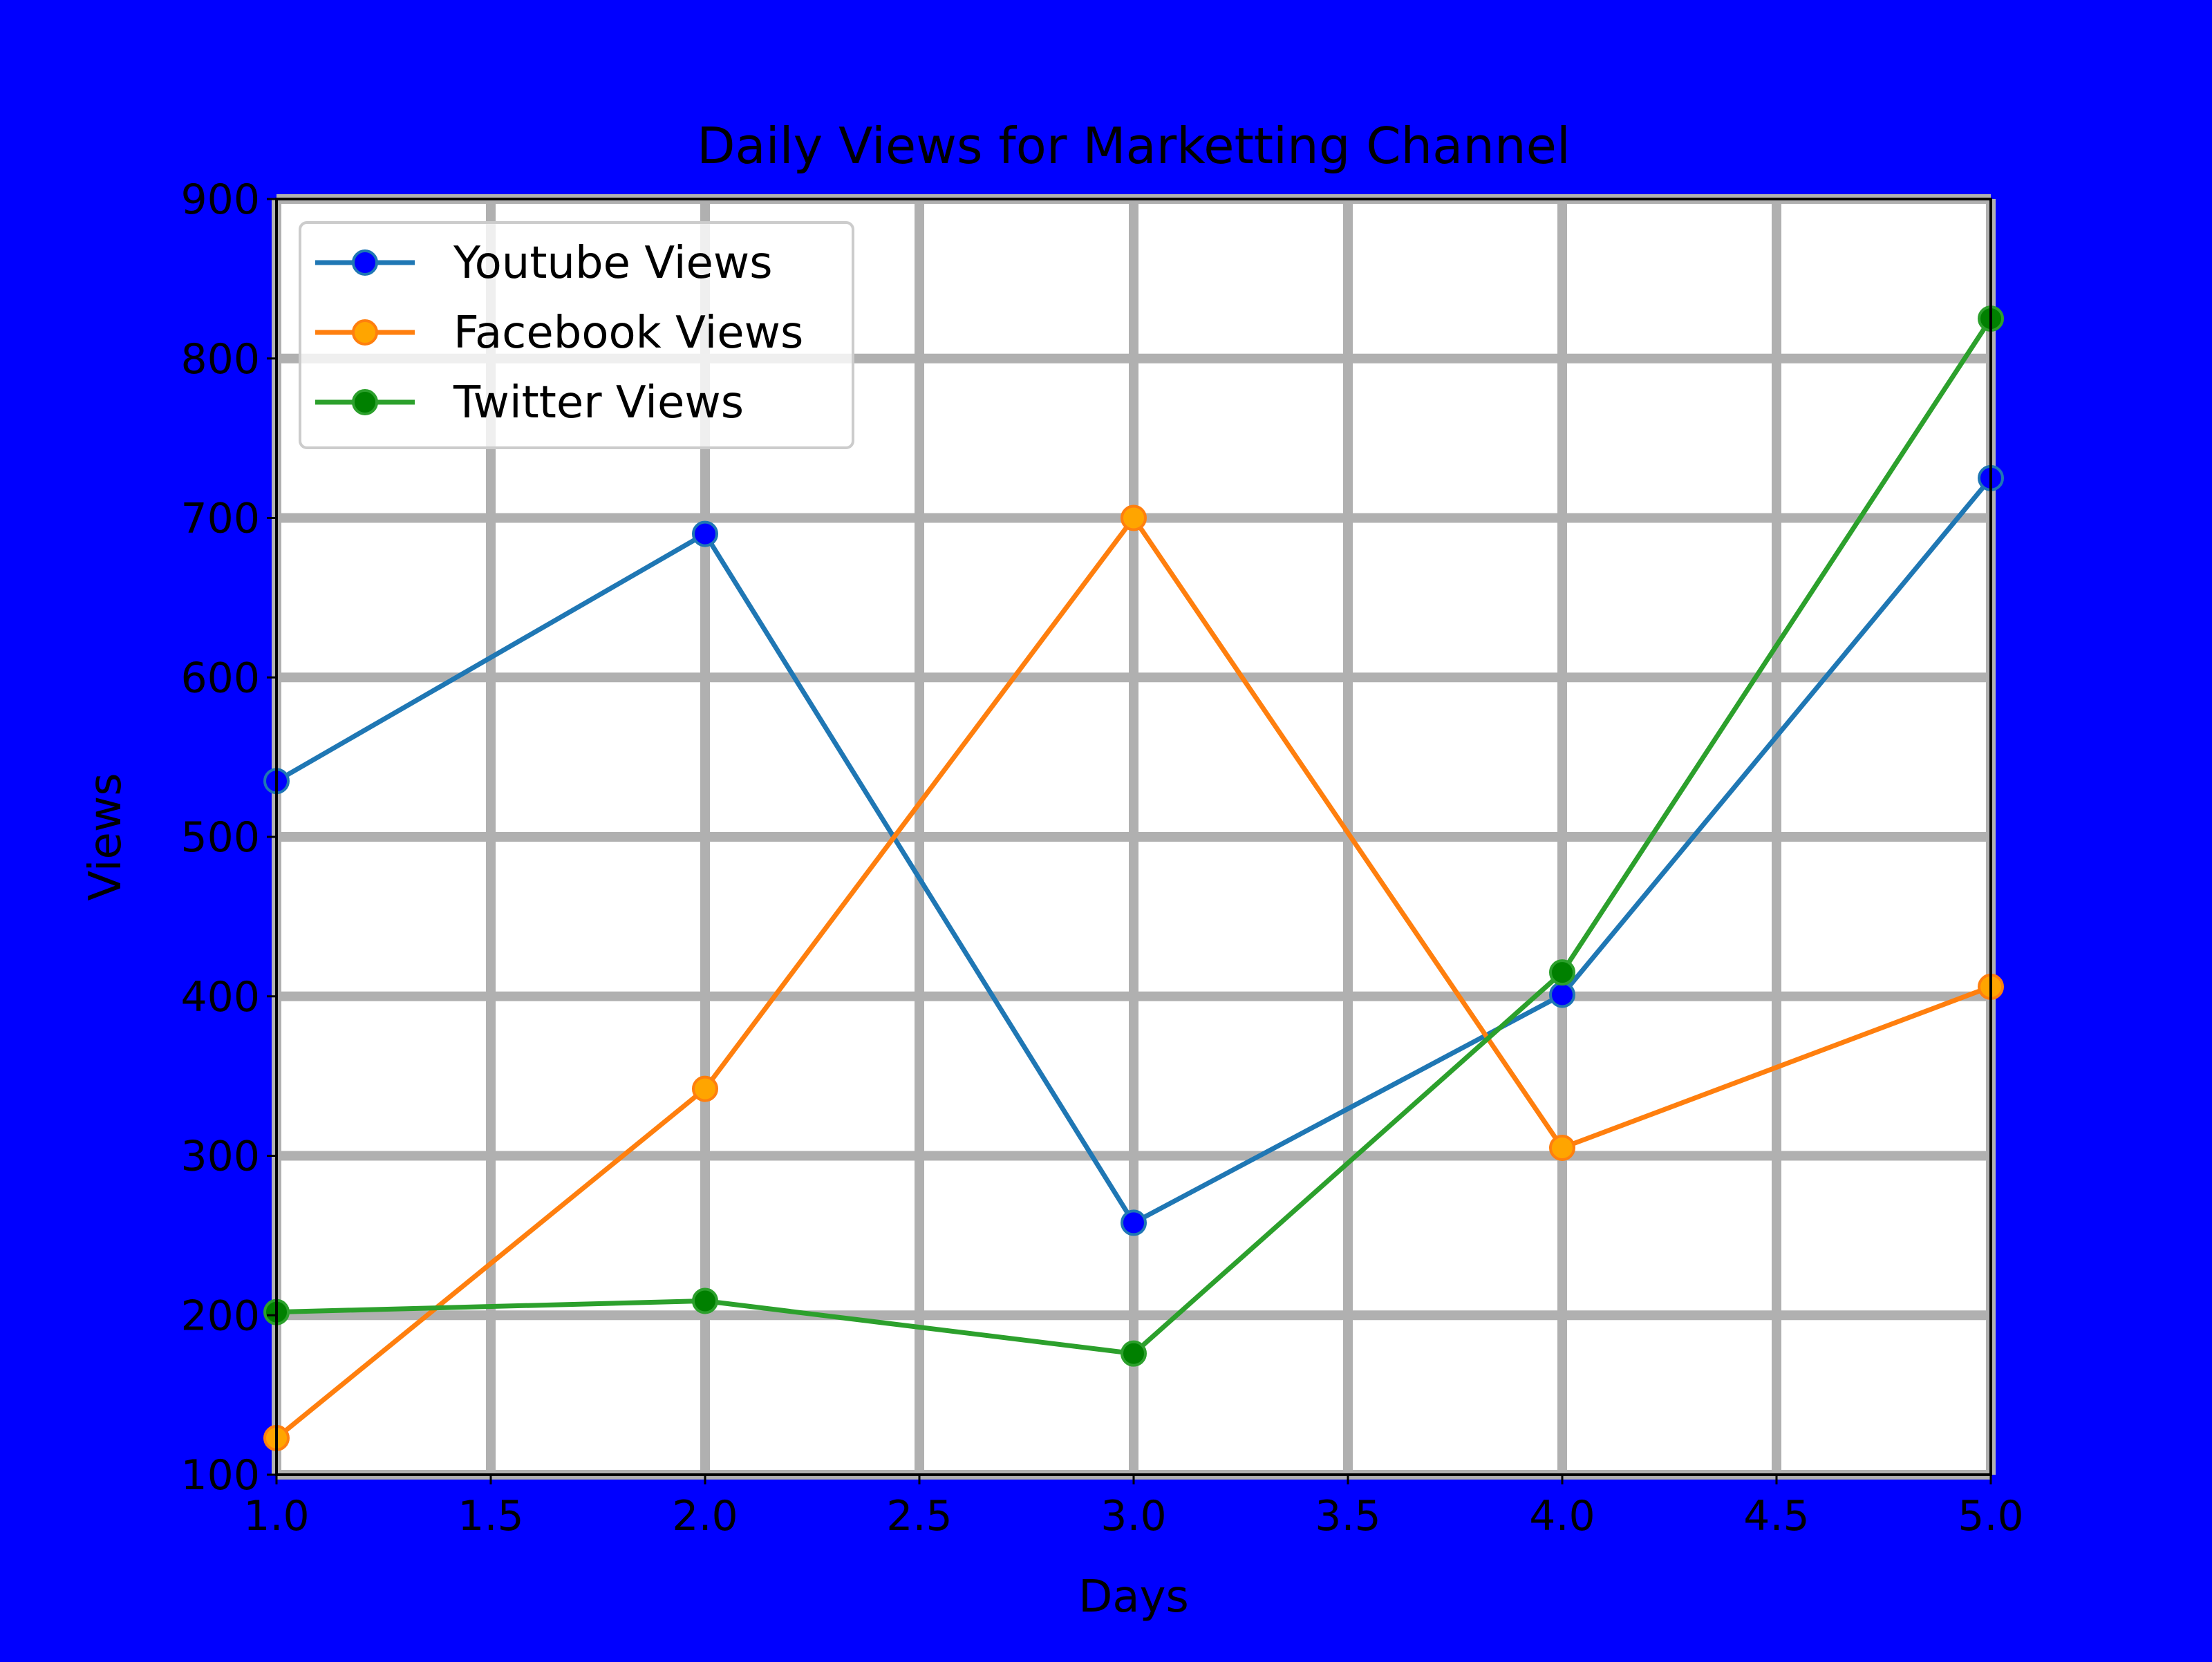  What do you see at coordinates (1776, 1516) in the screenshot?
I see `x-tick-label: 4.5` at bounding box center [1776, 1516].